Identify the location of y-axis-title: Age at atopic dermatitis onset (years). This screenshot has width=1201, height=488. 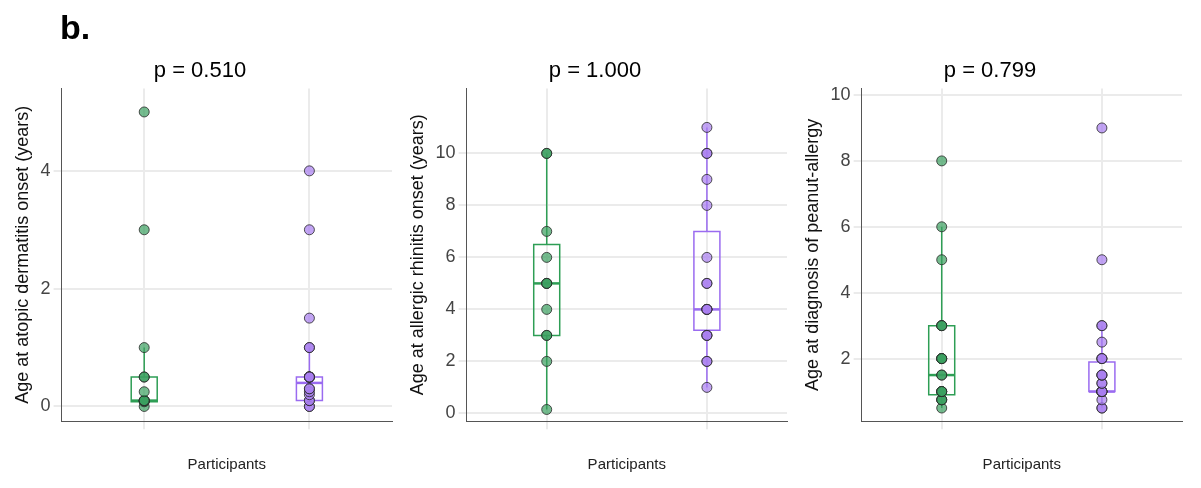
(21, 254).